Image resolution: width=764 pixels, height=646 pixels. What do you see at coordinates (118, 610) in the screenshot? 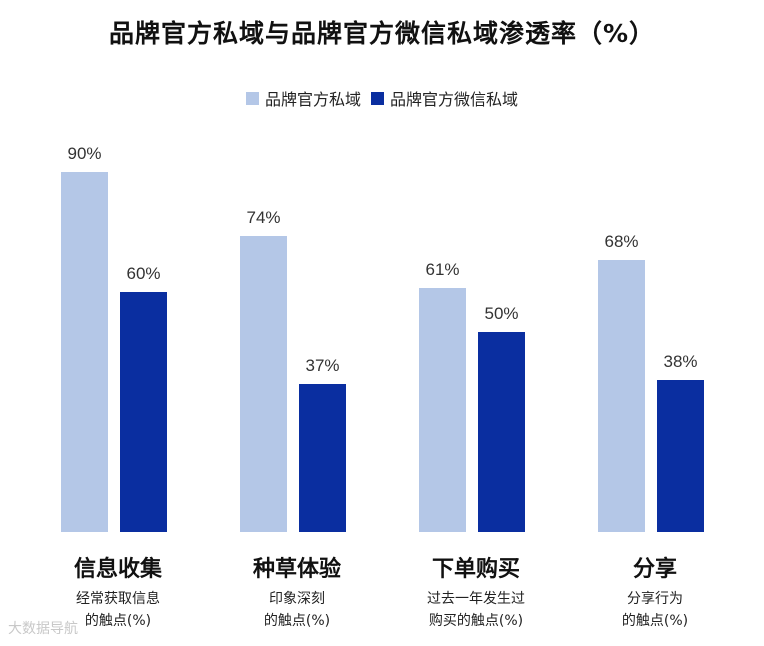
I see `category-subtitle: 经常获取信息 的触点(%)` at bounding box center [118, 610].